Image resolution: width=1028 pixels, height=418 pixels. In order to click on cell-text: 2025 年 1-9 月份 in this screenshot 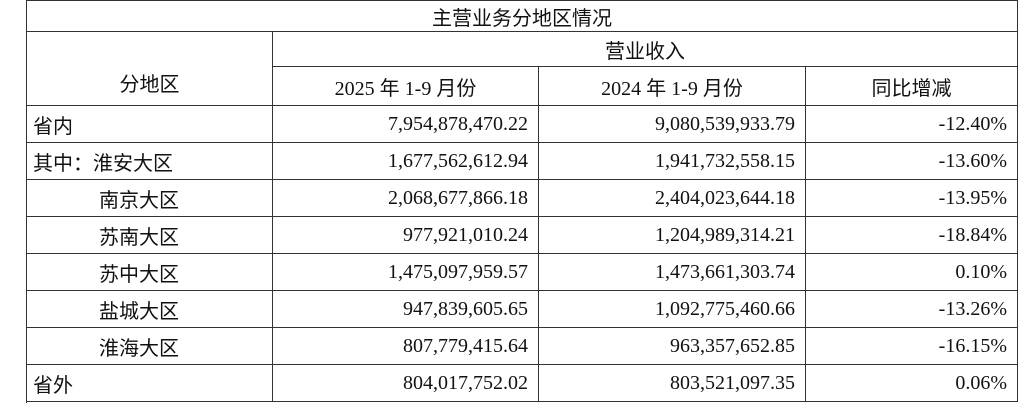, I will do `click(405, 88)`.